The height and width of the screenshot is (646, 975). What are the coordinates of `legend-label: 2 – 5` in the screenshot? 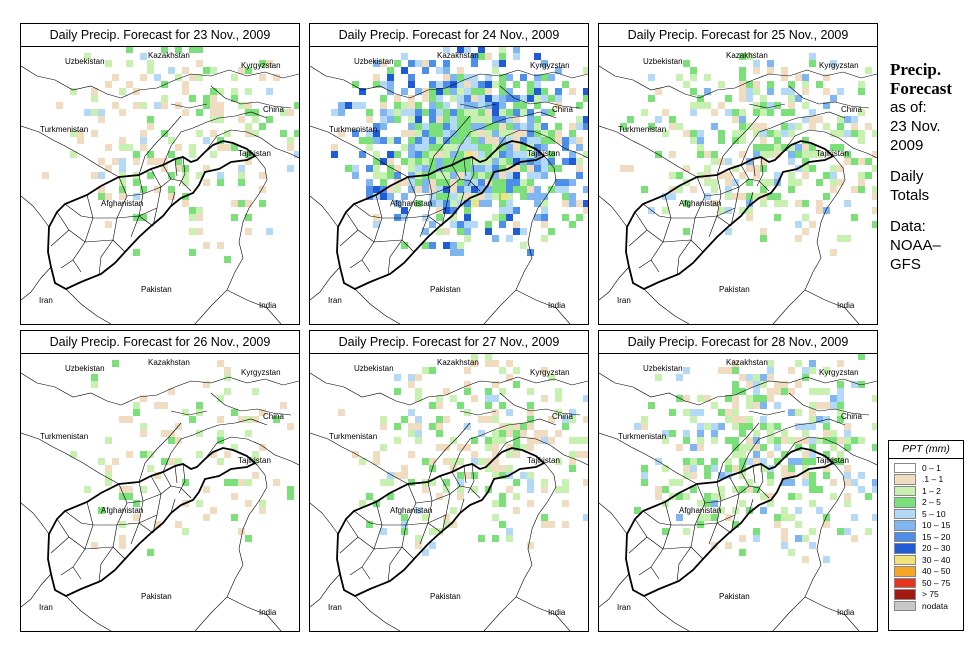 It's located at (931, 502).